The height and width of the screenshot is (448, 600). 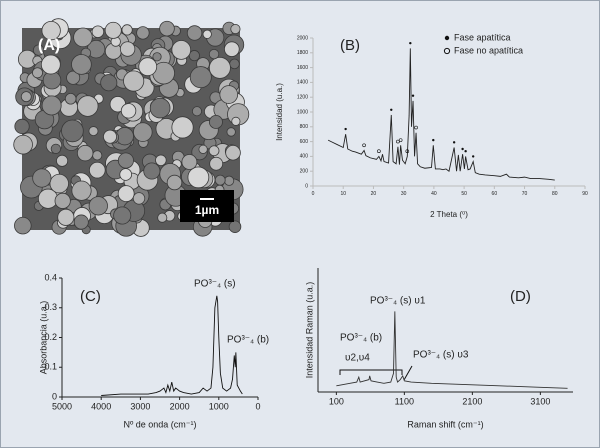 I want to click on legend-label: Fase no apatítica, so click(x=488, y=50).